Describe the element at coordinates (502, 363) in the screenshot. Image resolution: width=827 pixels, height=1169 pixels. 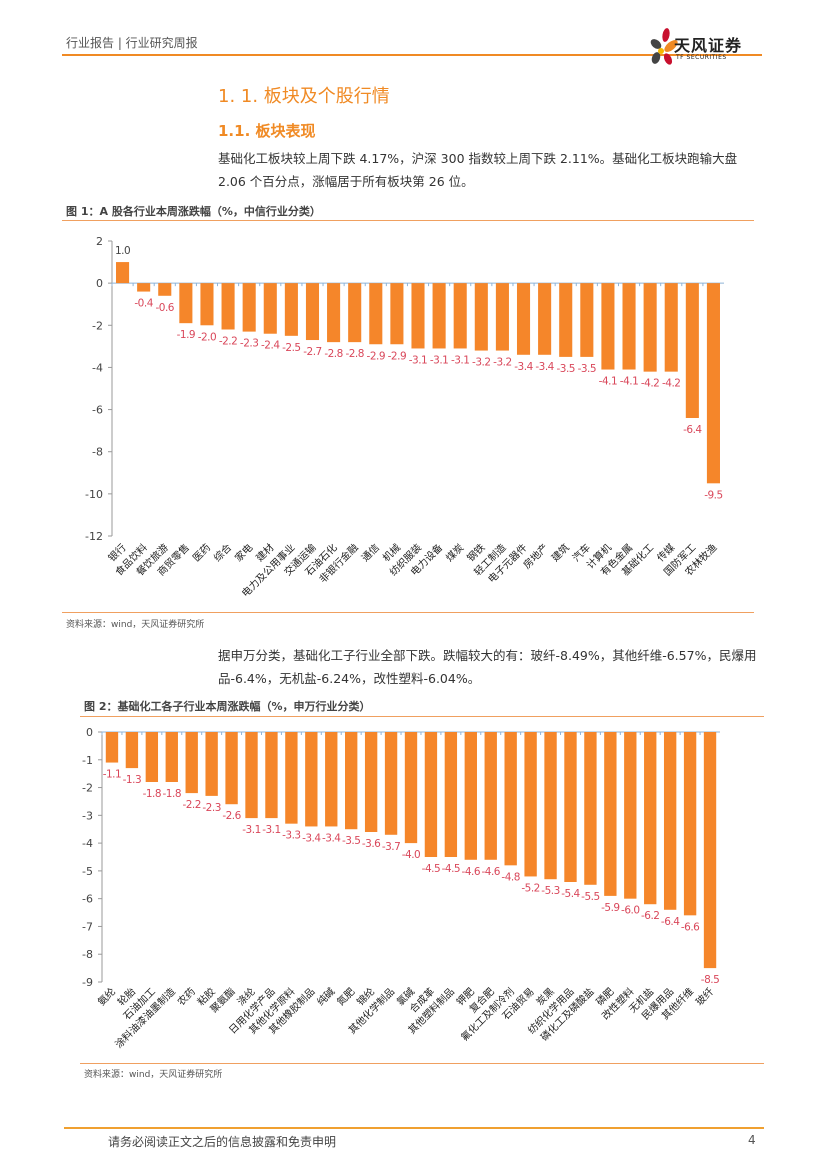
I see `data-label: -3.2` at that location.